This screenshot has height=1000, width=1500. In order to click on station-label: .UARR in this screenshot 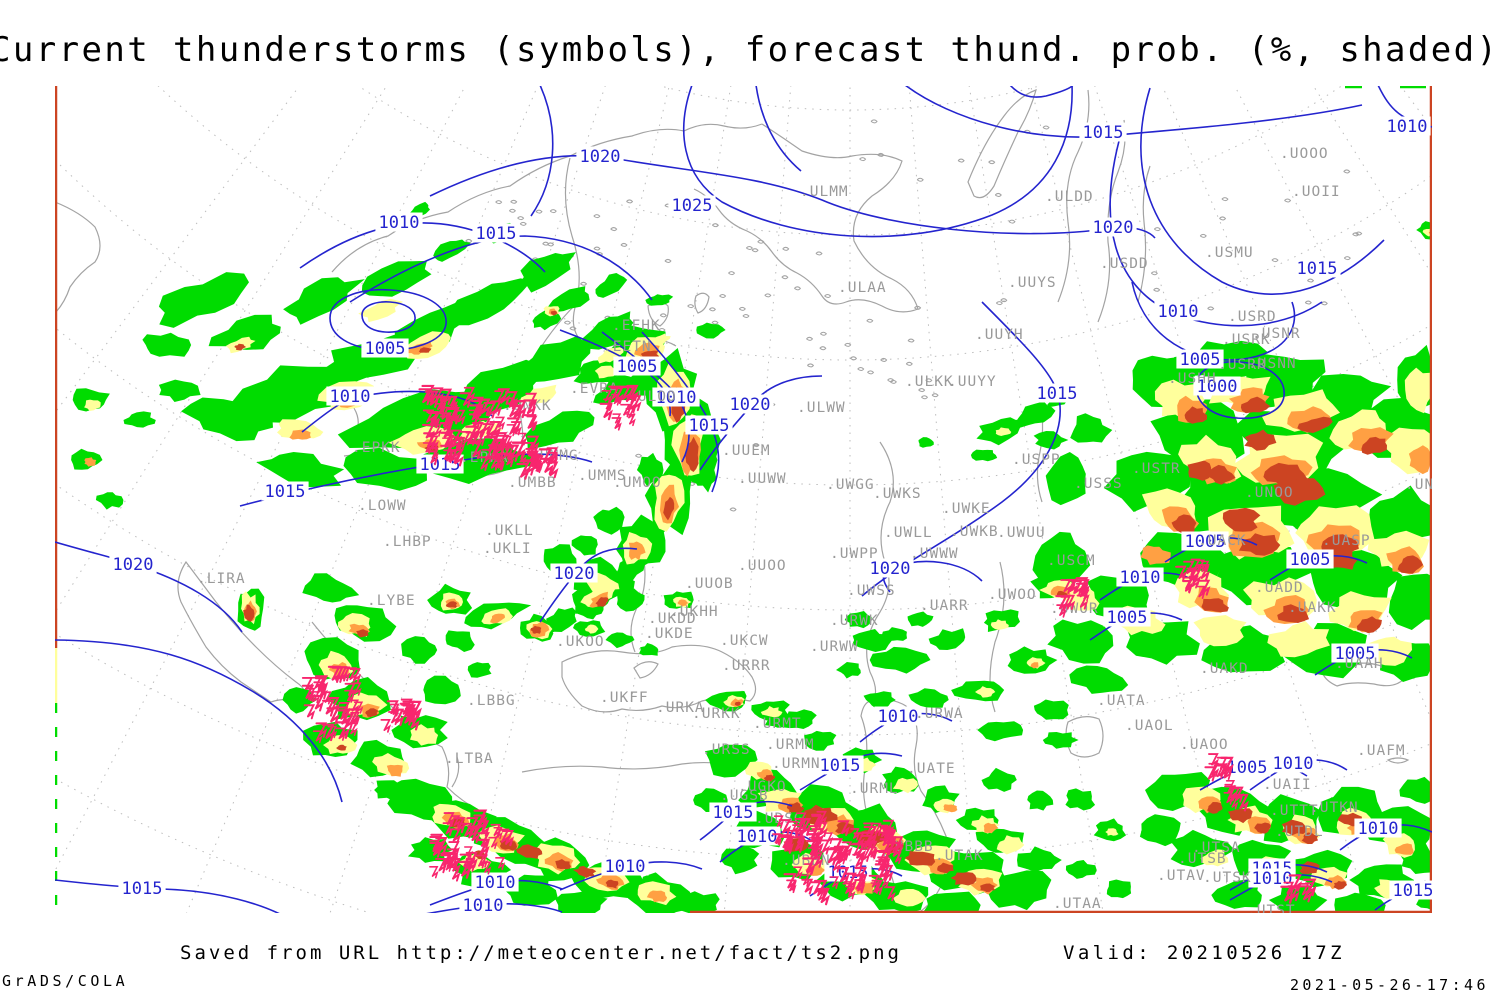, I will do `click(944, 606)`.